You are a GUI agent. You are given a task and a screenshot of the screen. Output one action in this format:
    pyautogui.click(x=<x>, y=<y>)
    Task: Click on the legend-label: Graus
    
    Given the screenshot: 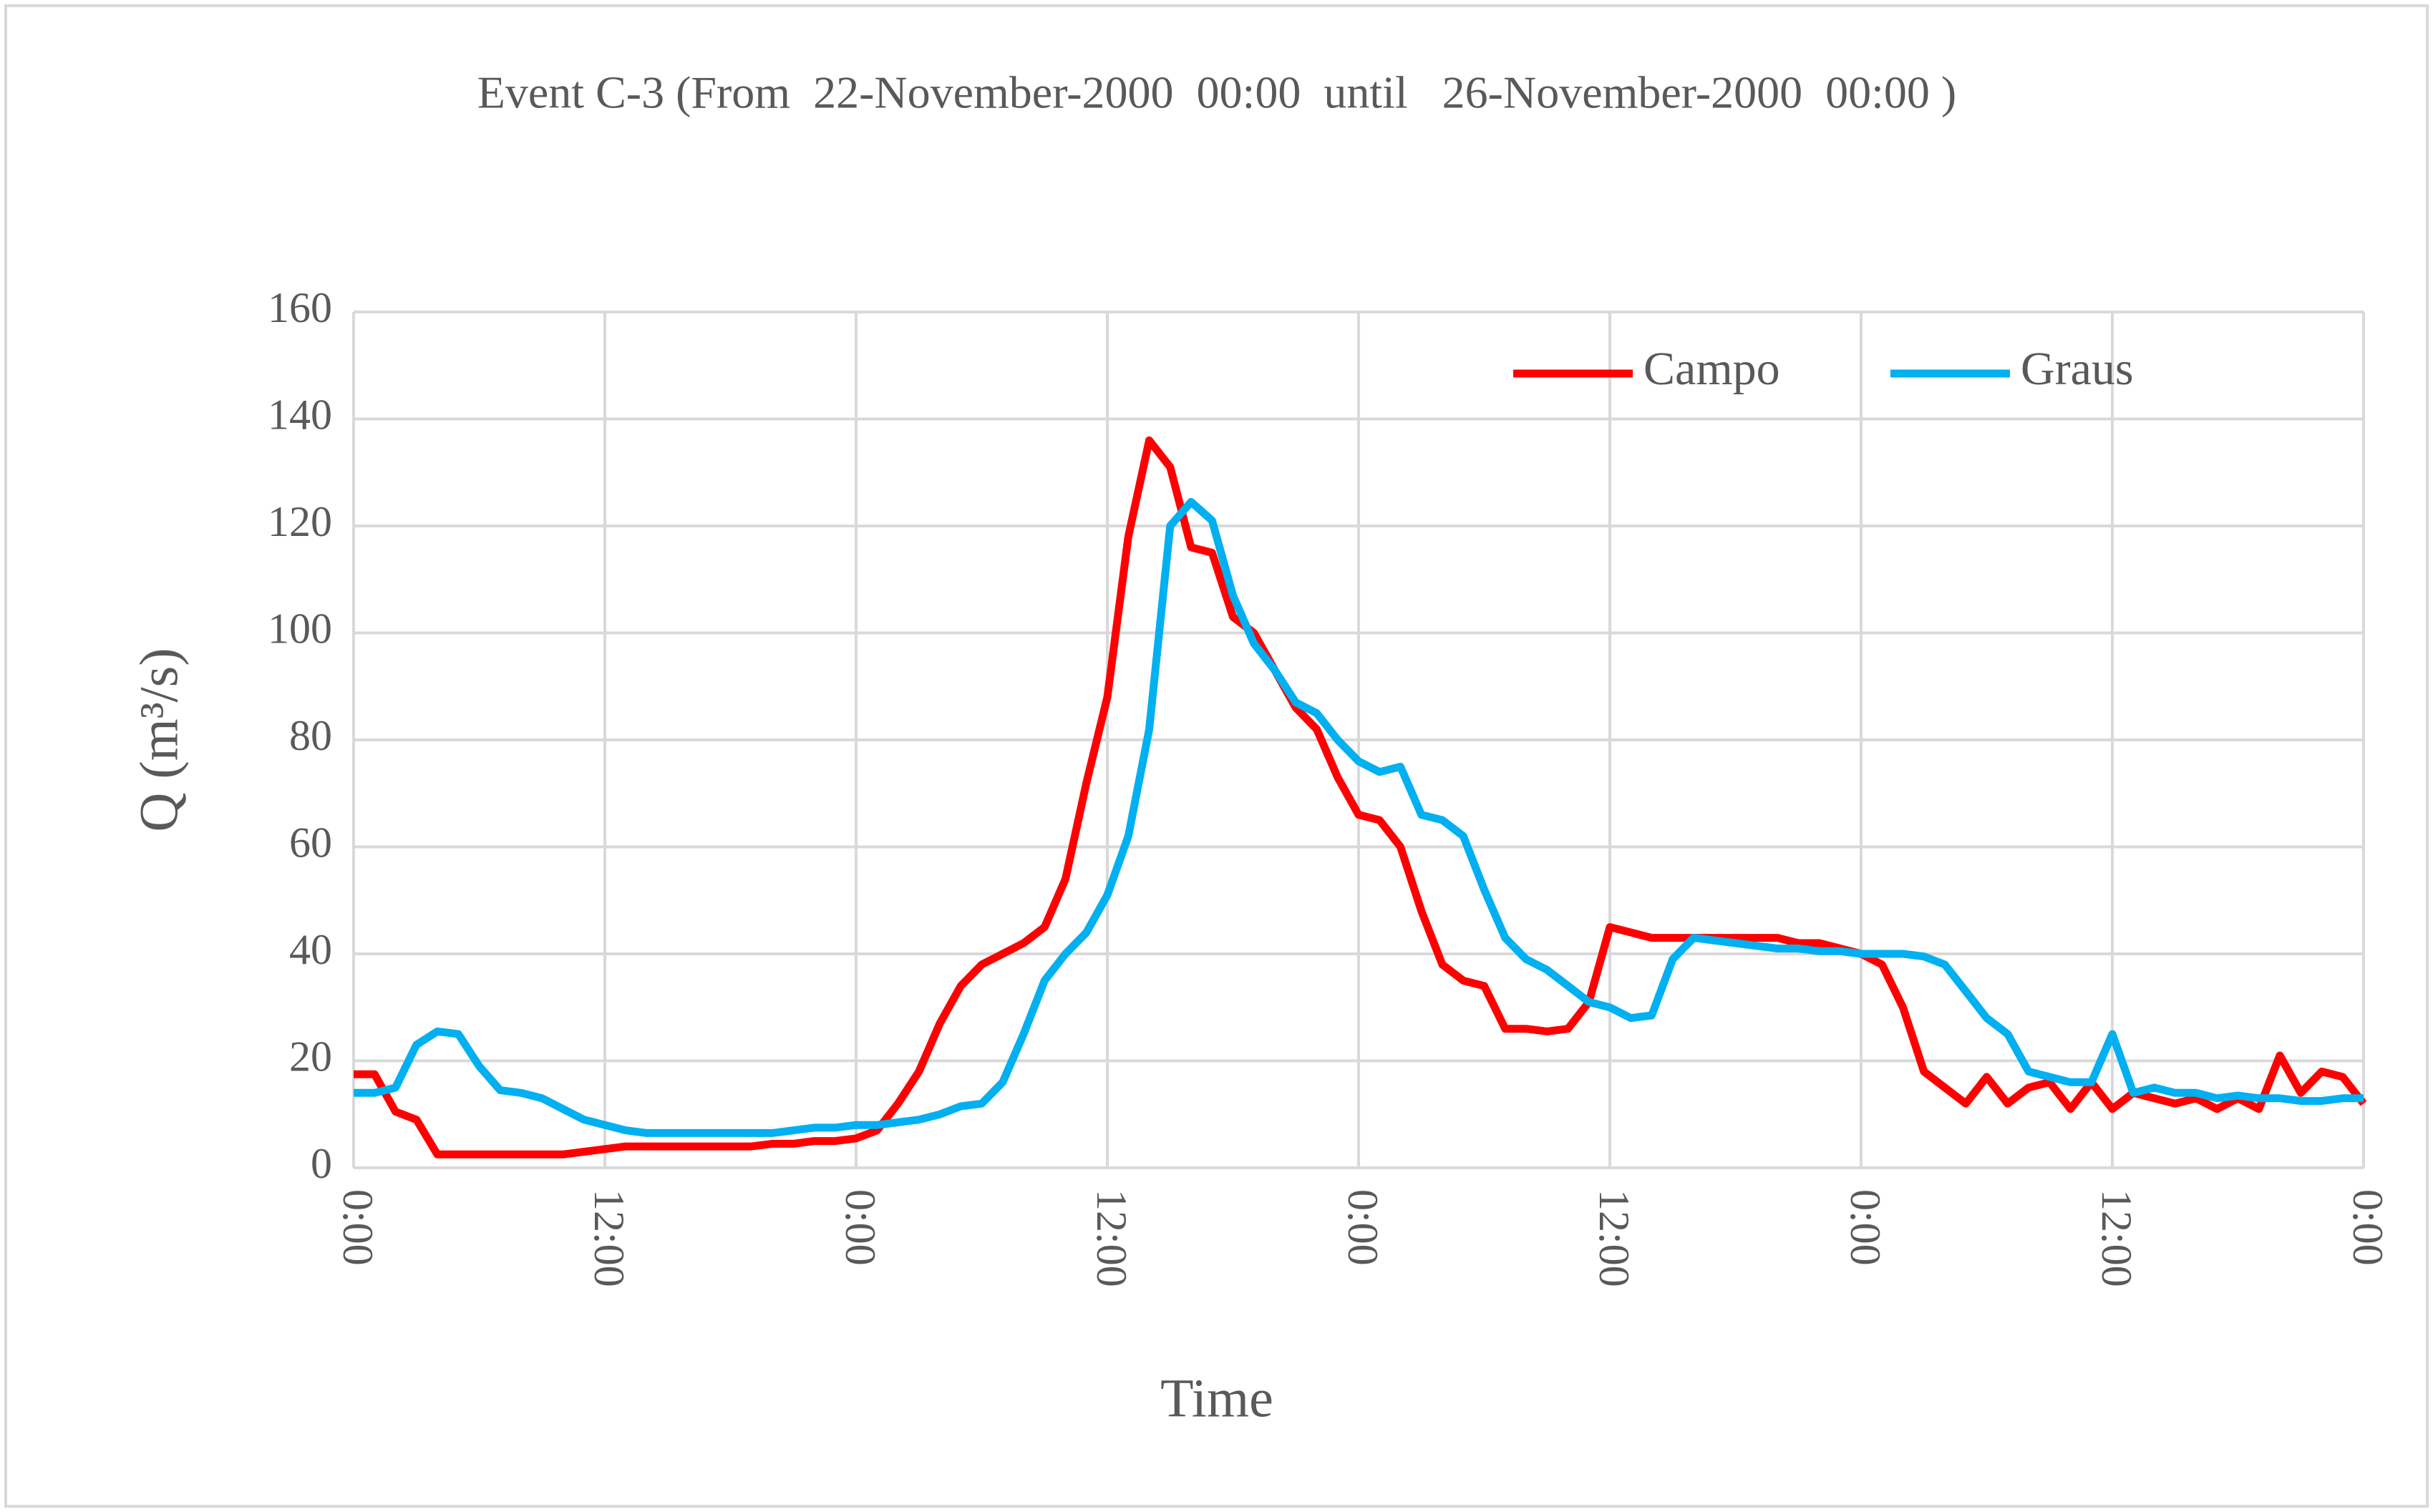 What is the action you would take?
    pyautogui.click(x=2078, y=369)
    